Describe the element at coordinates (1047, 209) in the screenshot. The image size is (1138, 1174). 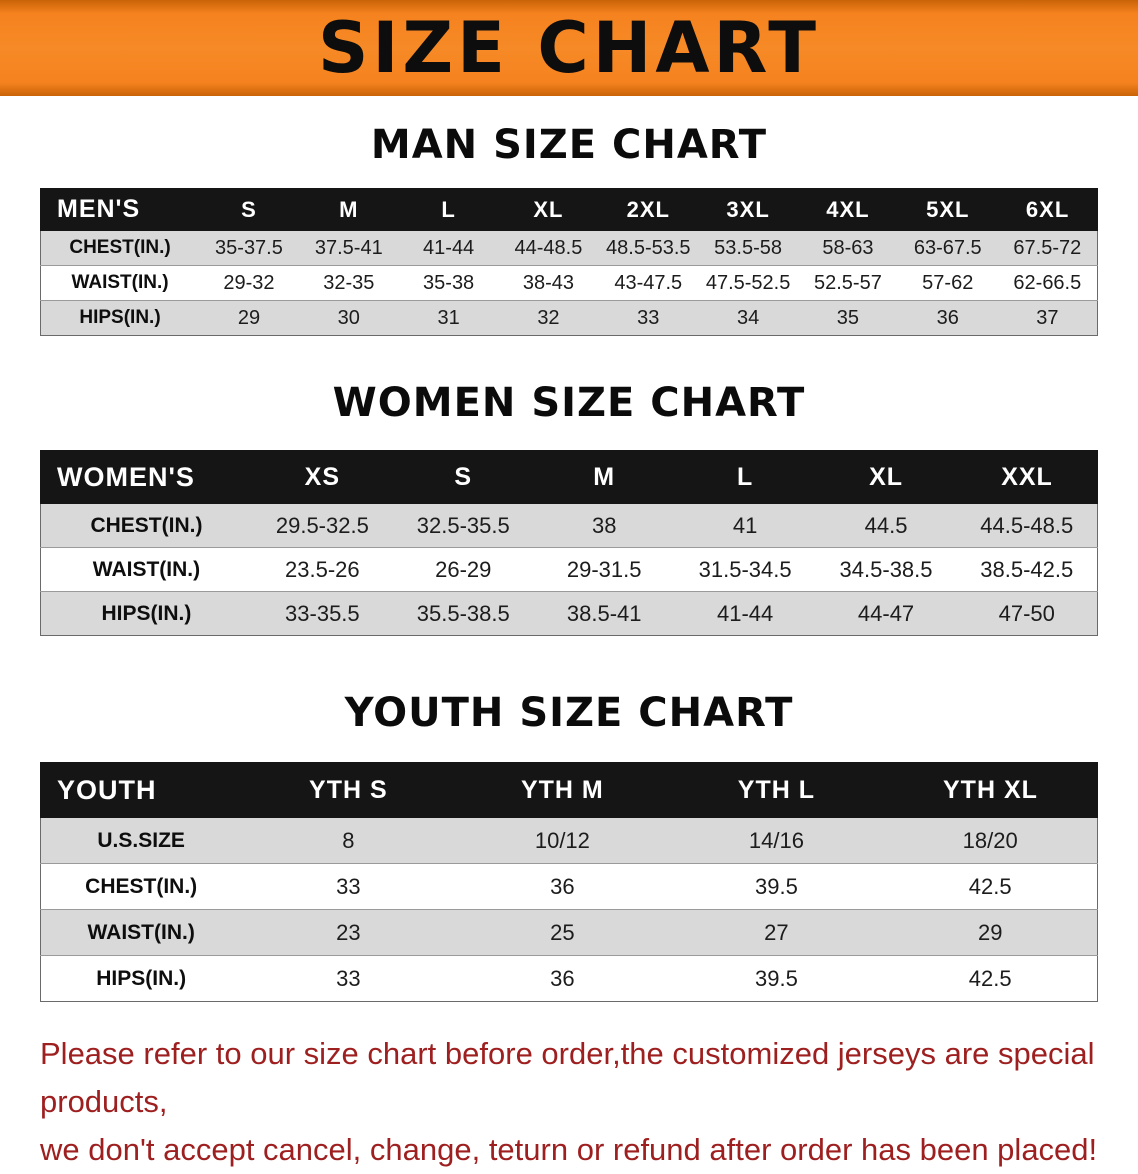
I see `size-column-header: 6XL` at that location.